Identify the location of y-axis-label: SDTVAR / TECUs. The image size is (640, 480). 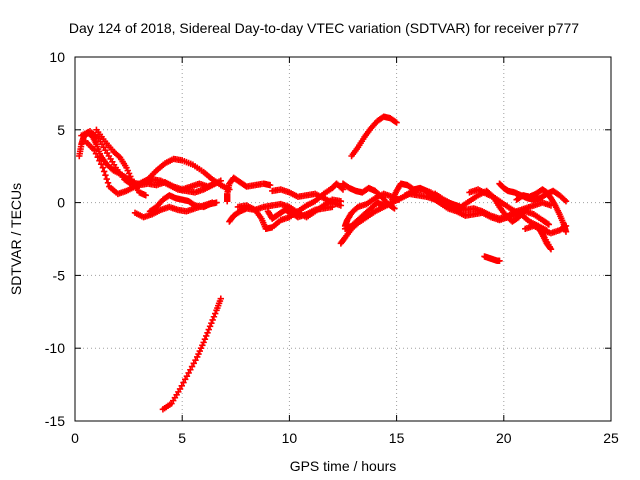
(16, 239).